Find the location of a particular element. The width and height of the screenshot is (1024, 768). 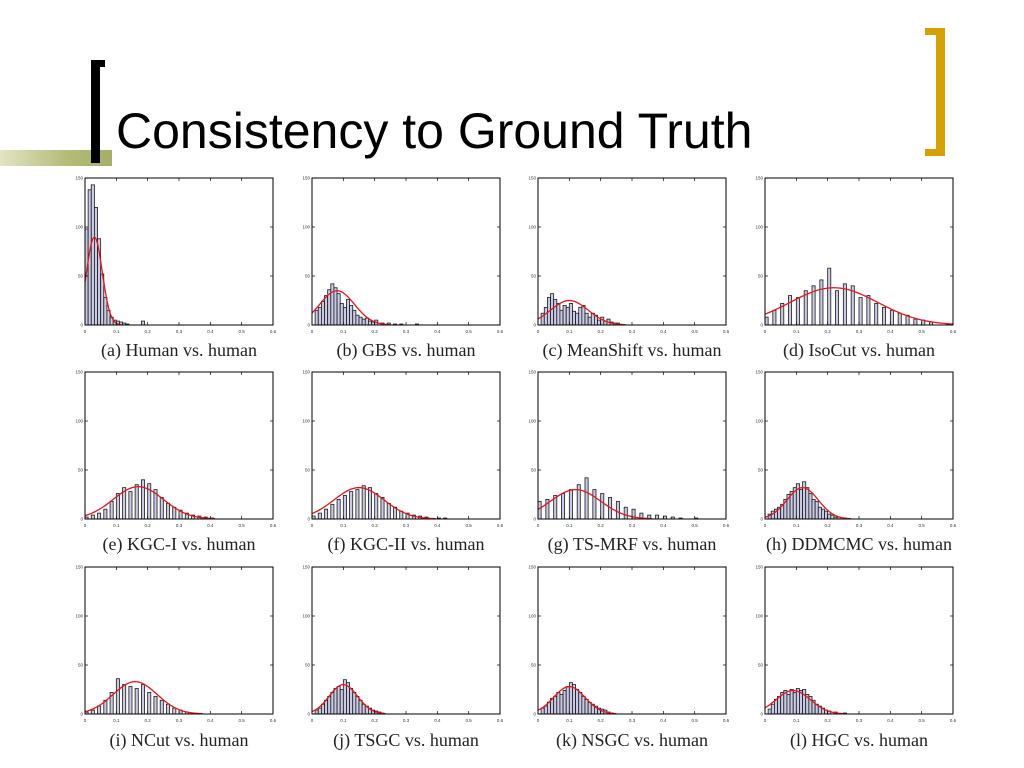

panel-caption: (l) HGC vs. human is located at coordinates (859, 740).